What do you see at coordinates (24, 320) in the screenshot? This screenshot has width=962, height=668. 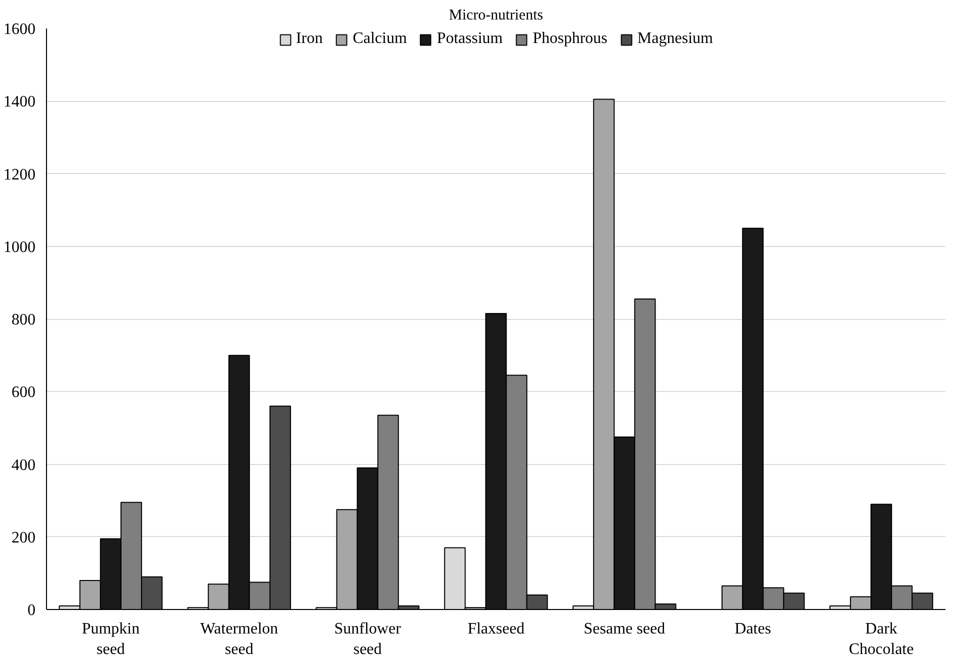 I see `y-tick-label: 800` at bounding box center [24, 320].